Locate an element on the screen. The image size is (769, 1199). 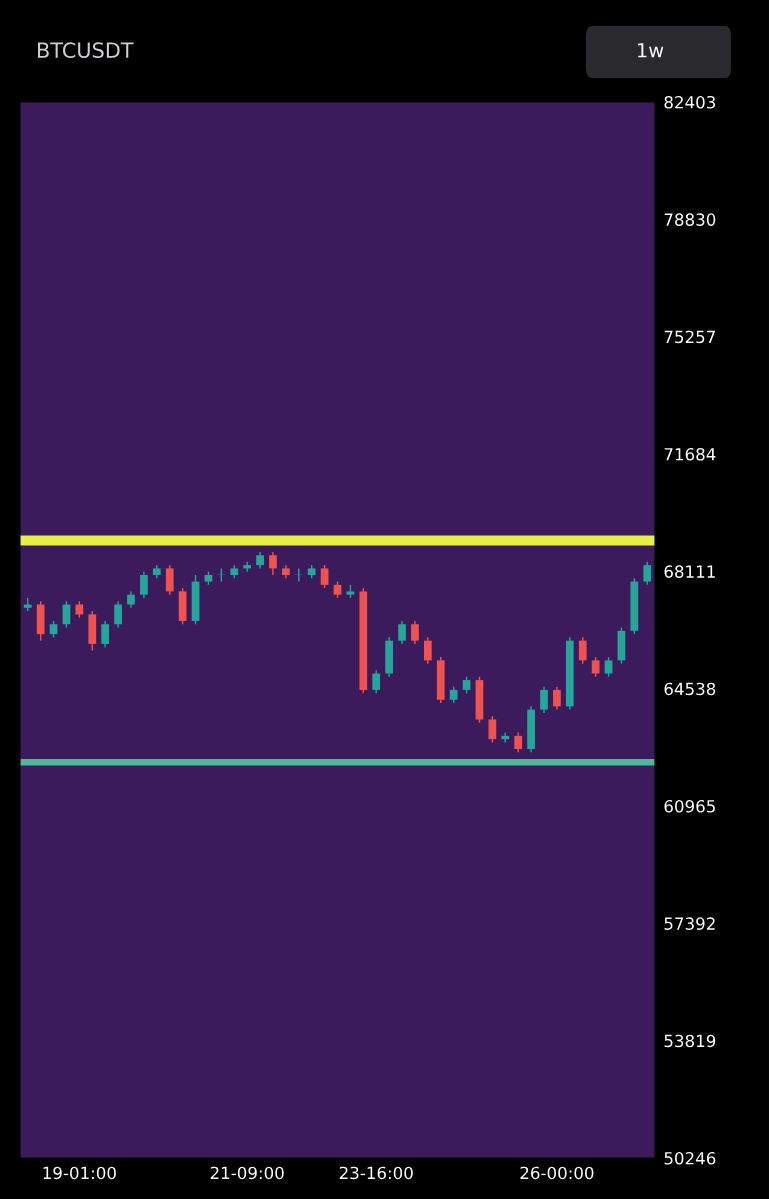
y-tick-label: 78830 is located at coordinates (690, 219).